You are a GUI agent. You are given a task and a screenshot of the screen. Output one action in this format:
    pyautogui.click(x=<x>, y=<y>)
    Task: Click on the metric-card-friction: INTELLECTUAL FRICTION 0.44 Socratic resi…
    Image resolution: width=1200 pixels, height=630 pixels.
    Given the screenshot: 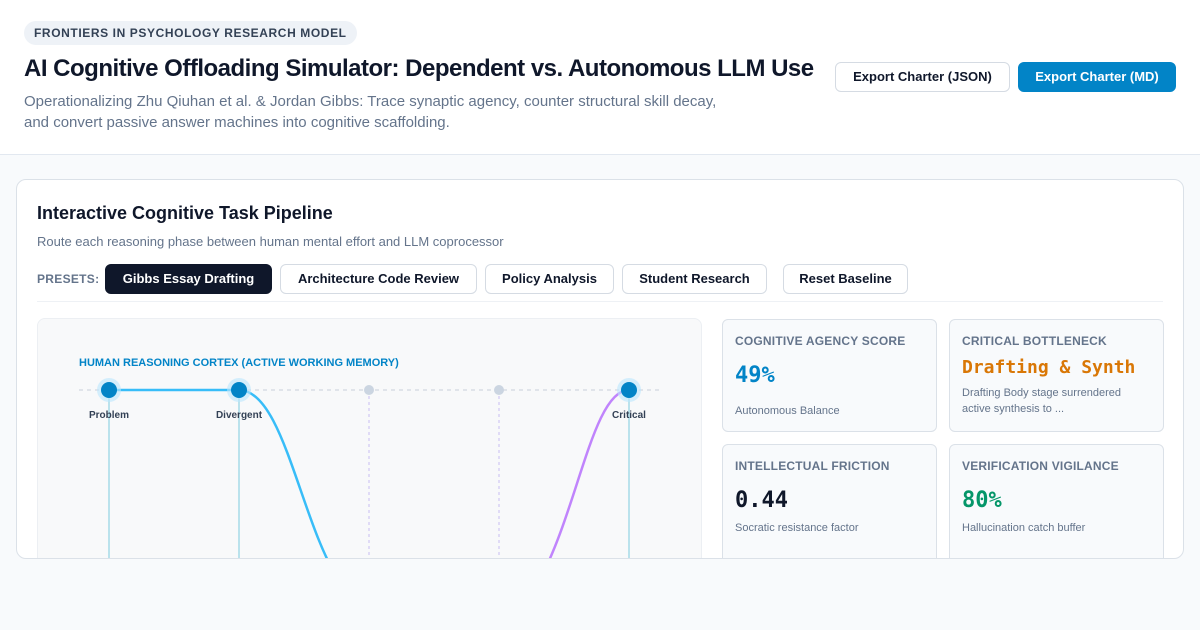 What is the action you would take?
    pyautogui.click(x=829, y=501)
    